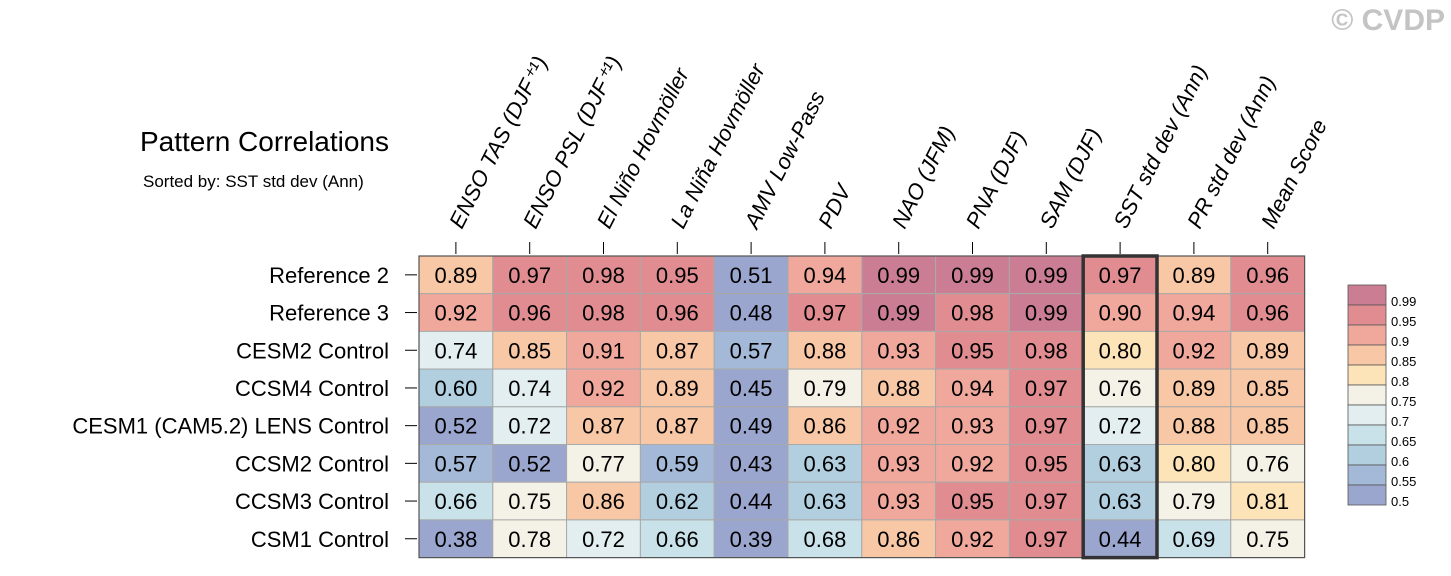 This screenshot has height=576, width=1451. I want to click on legend-label: 0.95, so click(1403, 321).